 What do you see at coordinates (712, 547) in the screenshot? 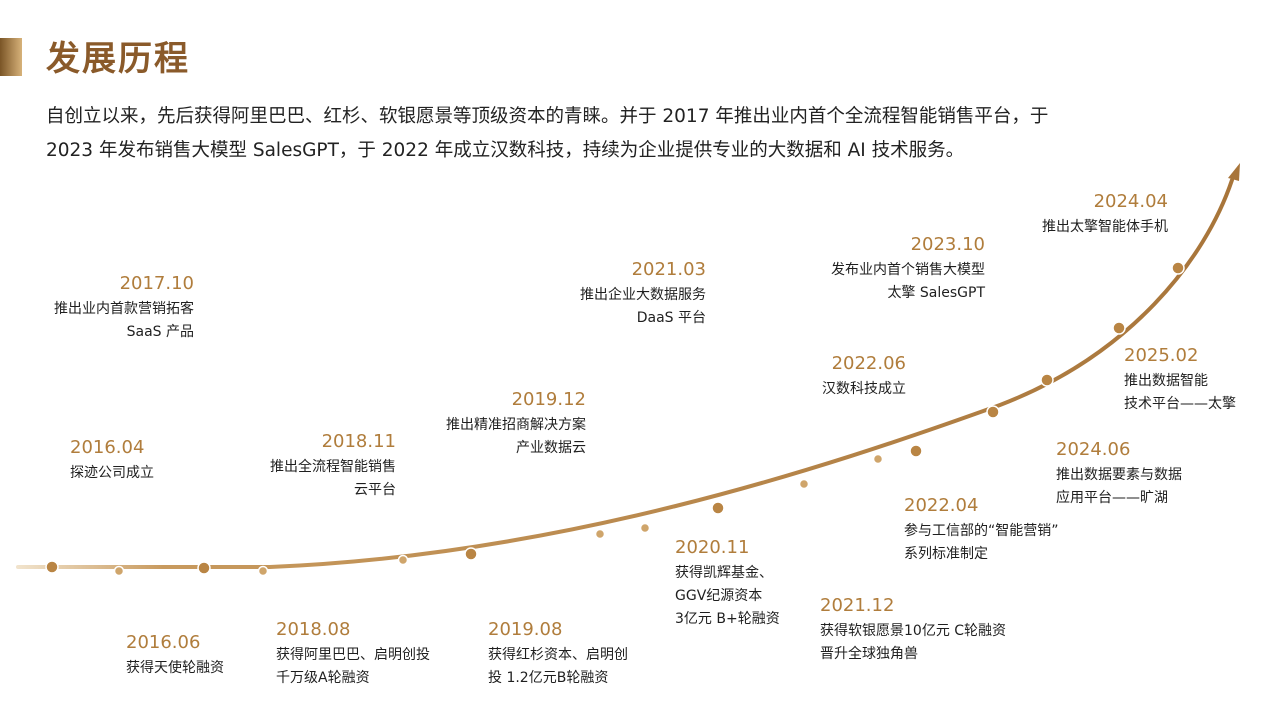
I see `milestone-date: 2020.11` at bounding box center [712, 547].